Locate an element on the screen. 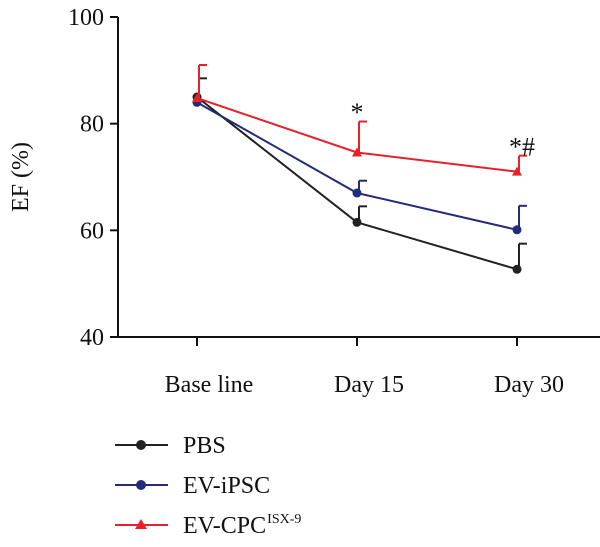 The image size is (600, 547). y-tick-label: 60 is located at coordinates (92, 231).